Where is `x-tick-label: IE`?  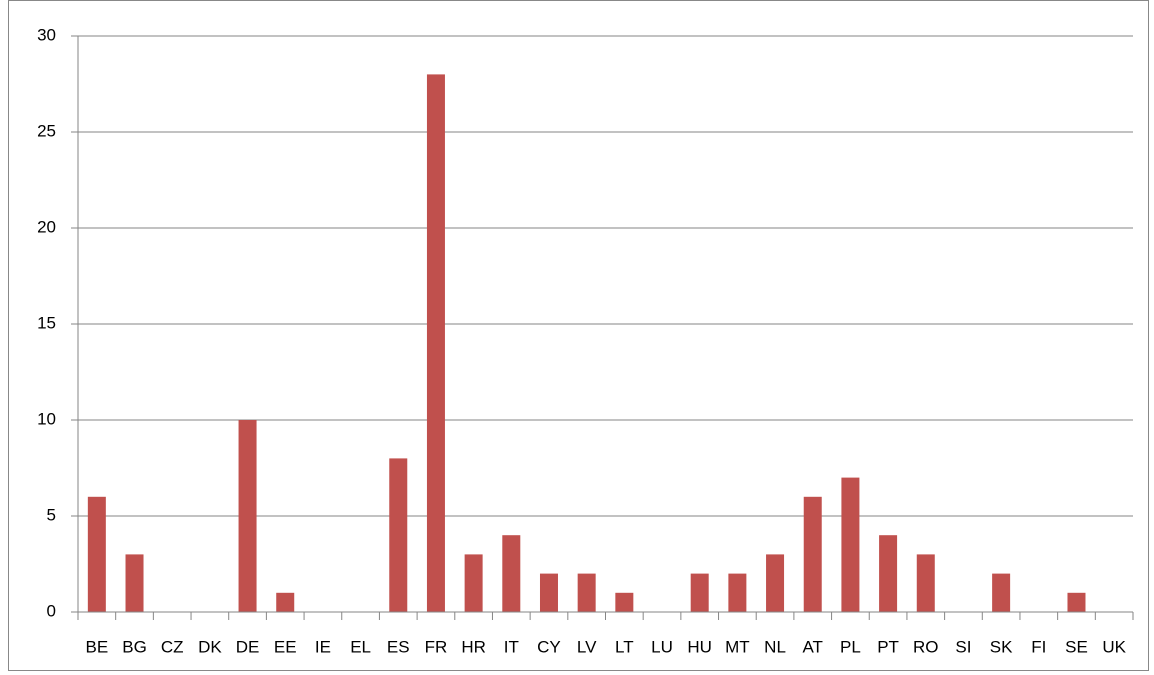
x-tick-label: IE is located at coordinates (323, 646).